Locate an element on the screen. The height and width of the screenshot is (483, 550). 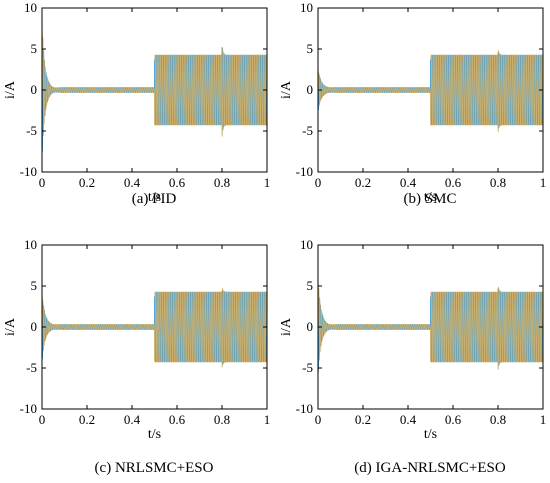
panel-caption: (b) SMC is located at coordinates (430, 199).